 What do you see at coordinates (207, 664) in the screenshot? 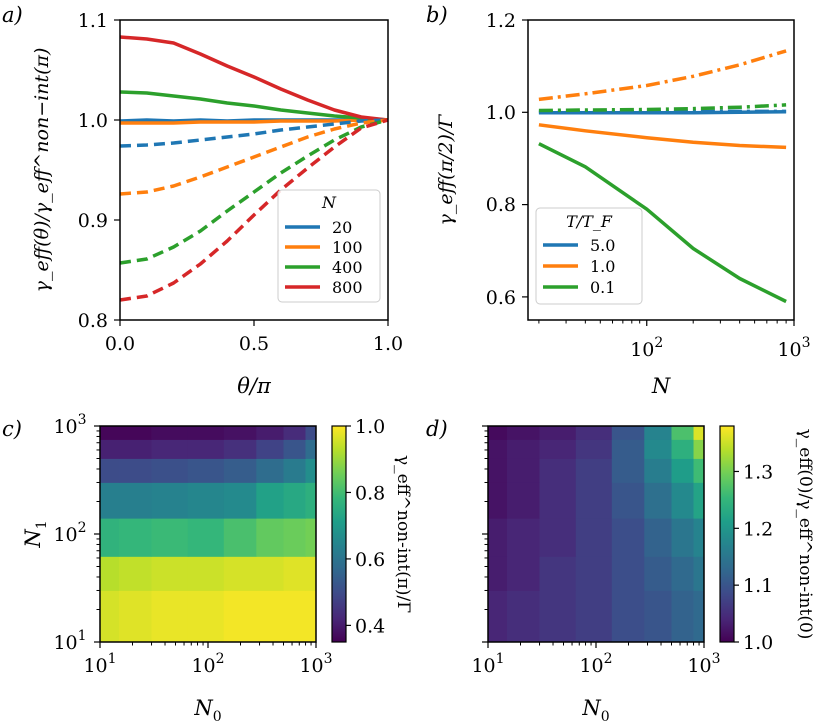
I see `xtick-label: 10²` at bounding box center [207, 664].